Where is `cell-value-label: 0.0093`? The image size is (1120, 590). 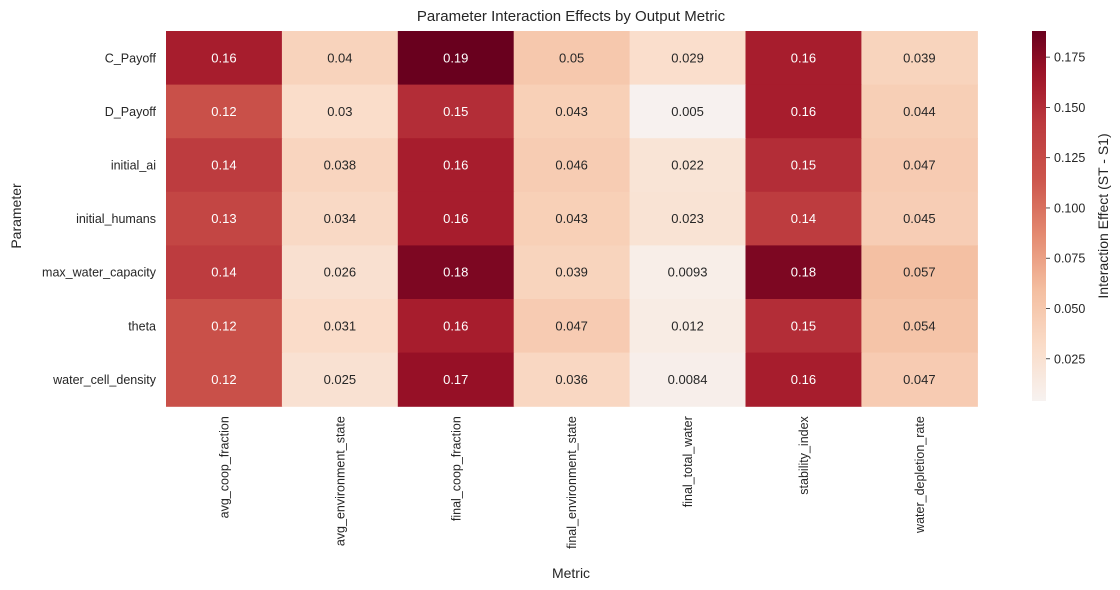
cell-value-label: 0.0093 is located at coordinates (688, 272).